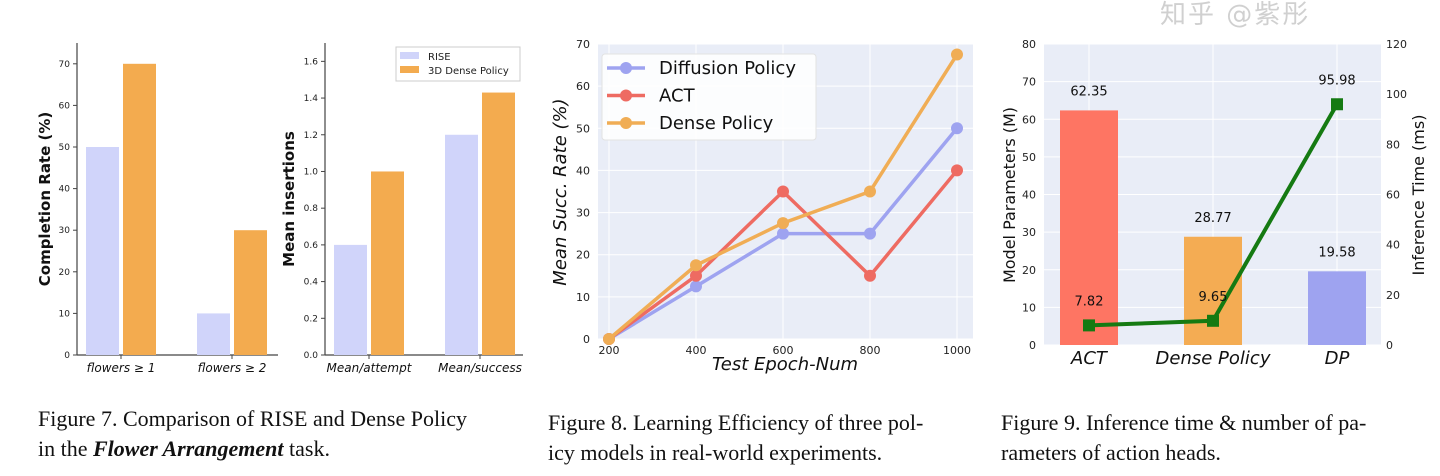 This screenshot has width=1440, height=476. I want to click on x-tick-label: Dense Policy, so click(1213, 358).